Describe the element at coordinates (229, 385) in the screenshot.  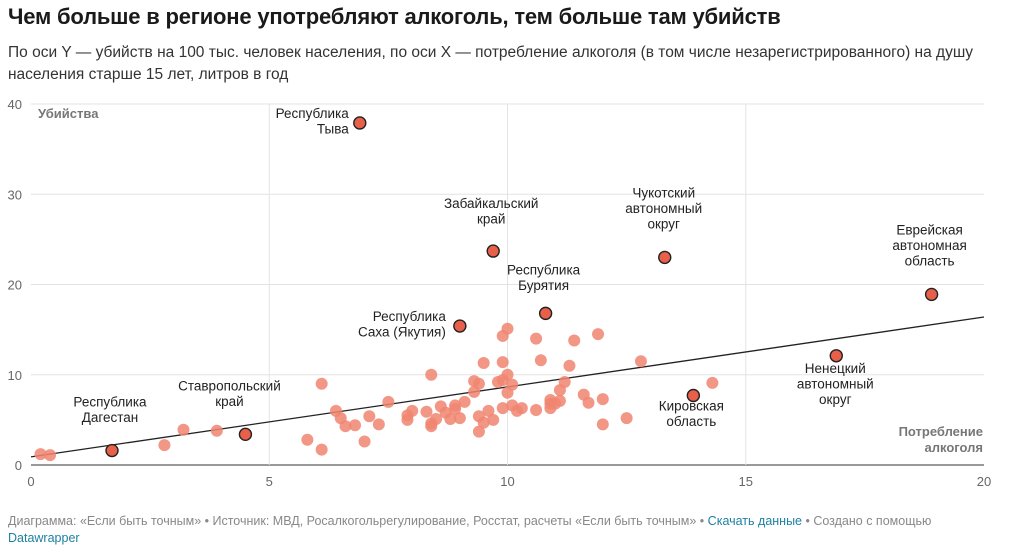
I see `annotation-label: Ставропольский` at that location.